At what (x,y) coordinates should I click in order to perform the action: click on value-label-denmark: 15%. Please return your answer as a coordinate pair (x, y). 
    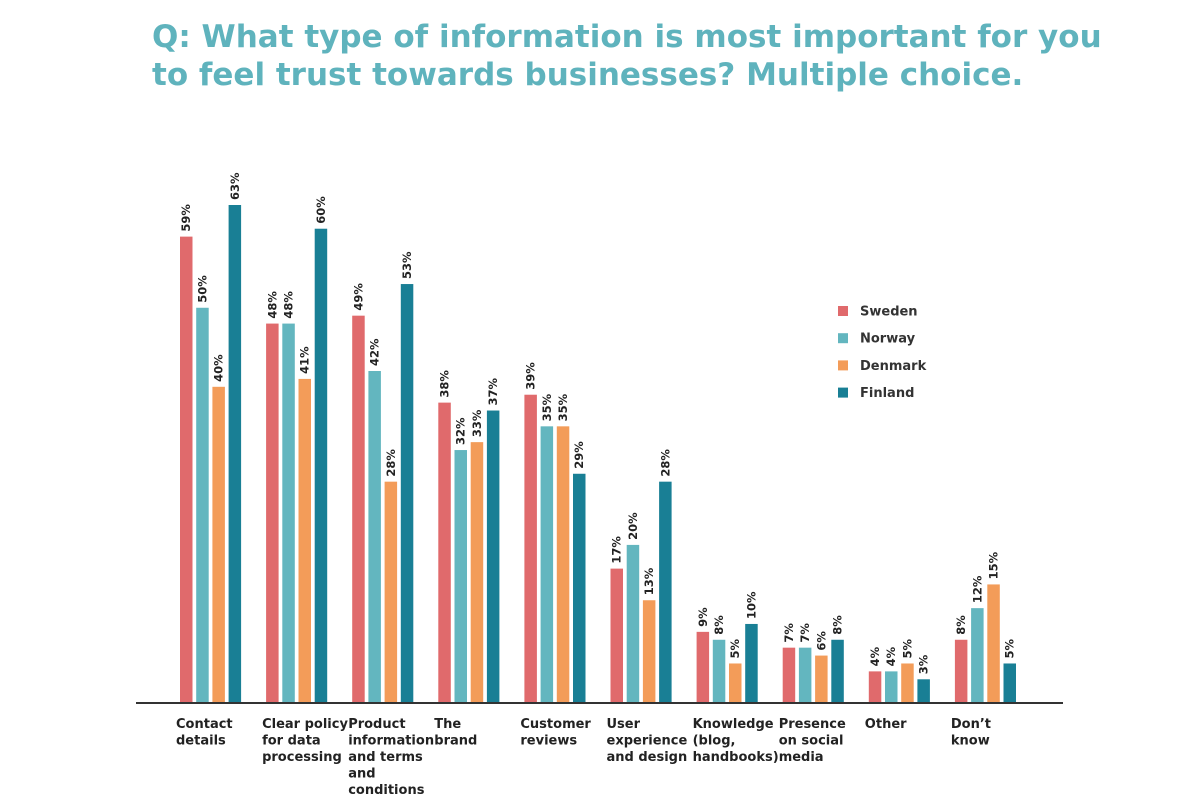
    Looking at the image, I should click on (994, 565).